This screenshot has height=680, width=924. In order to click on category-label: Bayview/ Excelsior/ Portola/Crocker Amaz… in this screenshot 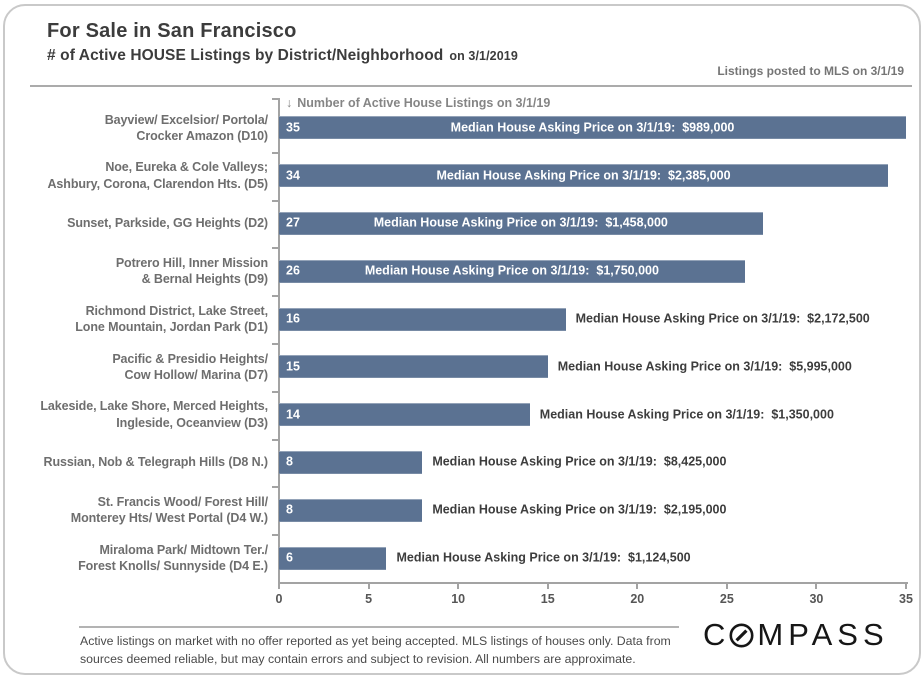, I will do `click(137, 128)`.